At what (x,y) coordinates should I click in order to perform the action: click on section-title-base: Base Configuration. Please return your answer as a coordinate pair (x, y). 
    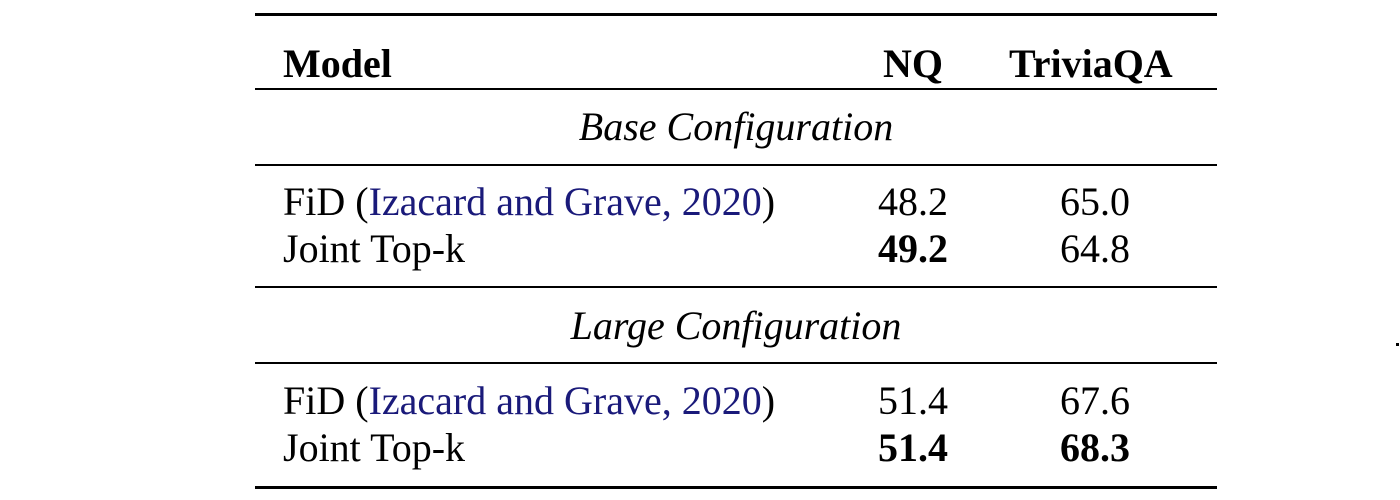
    Looking at the image, I should click on (736, 126).